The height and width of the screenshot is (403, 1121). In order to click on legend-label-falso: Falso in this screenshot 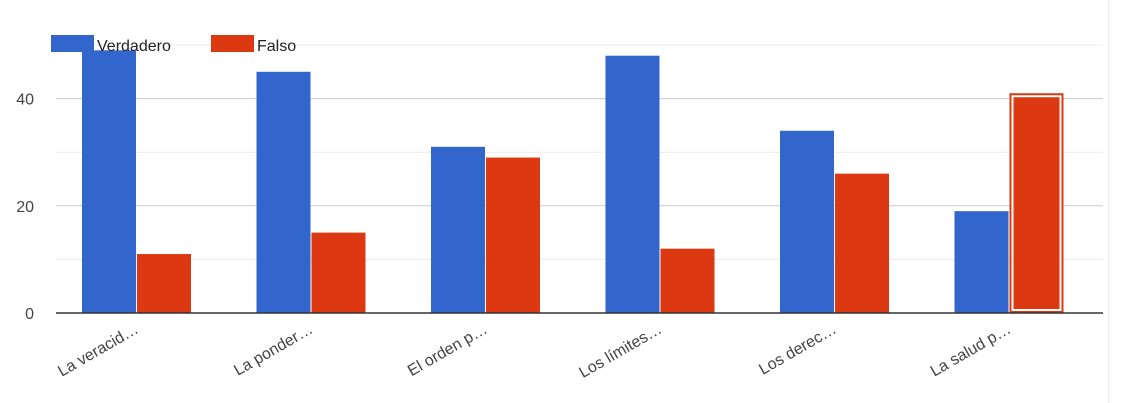, I will do `click(276, 46)`.